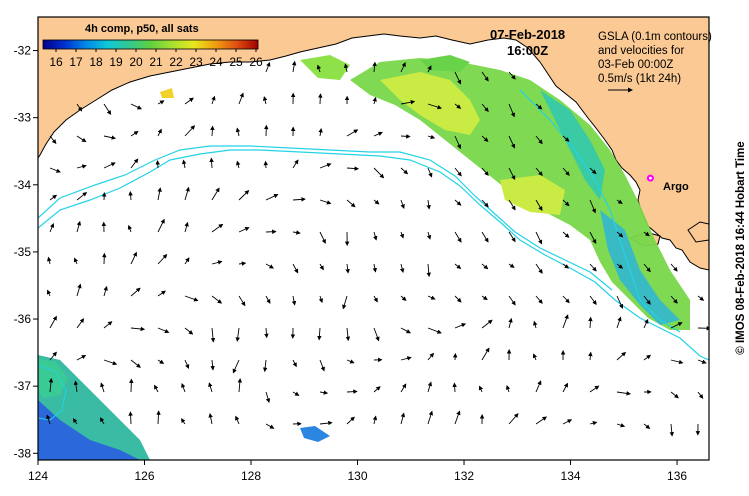 The width and height of the screenshot is (749, 496). Describe the element at coordinates (23, 252) in the screenshot. I see `y-tick-label: -35` at that location.